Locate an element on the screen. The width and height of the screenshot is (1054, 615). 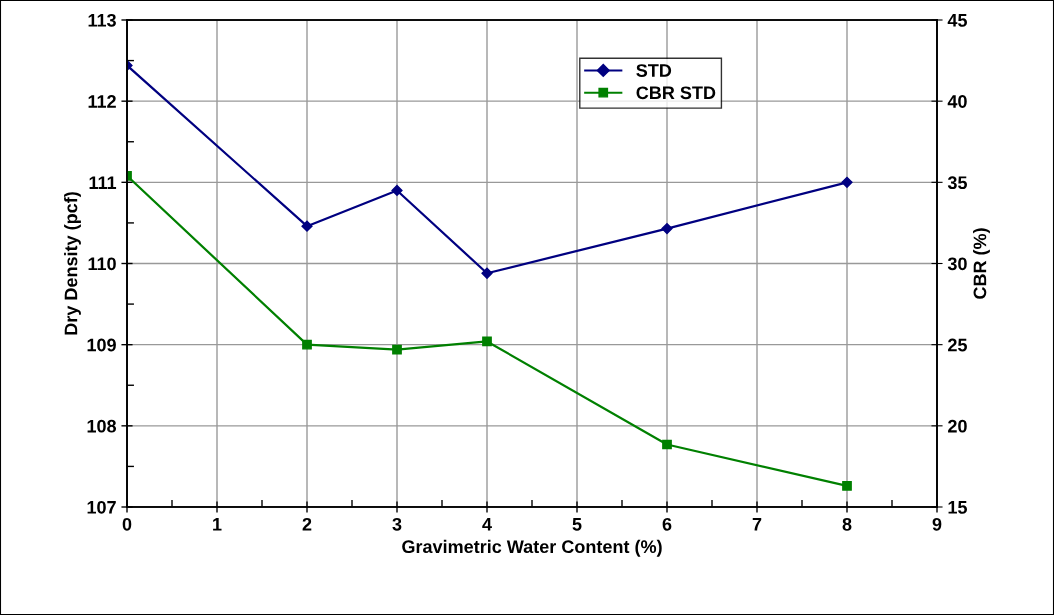
y-tick-label: 109 is located at coordinates (101, 345).